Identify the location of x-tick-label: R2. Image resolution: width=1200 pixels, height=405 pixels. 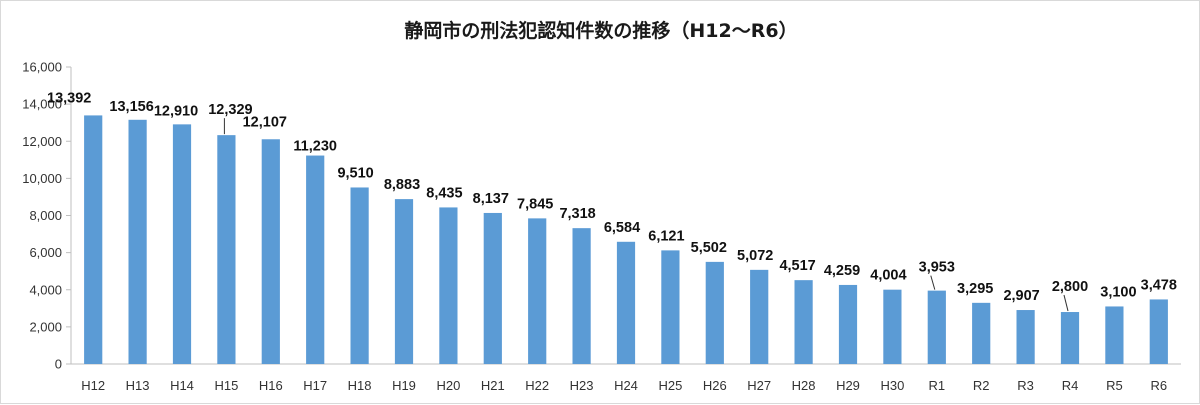
(981, 385).